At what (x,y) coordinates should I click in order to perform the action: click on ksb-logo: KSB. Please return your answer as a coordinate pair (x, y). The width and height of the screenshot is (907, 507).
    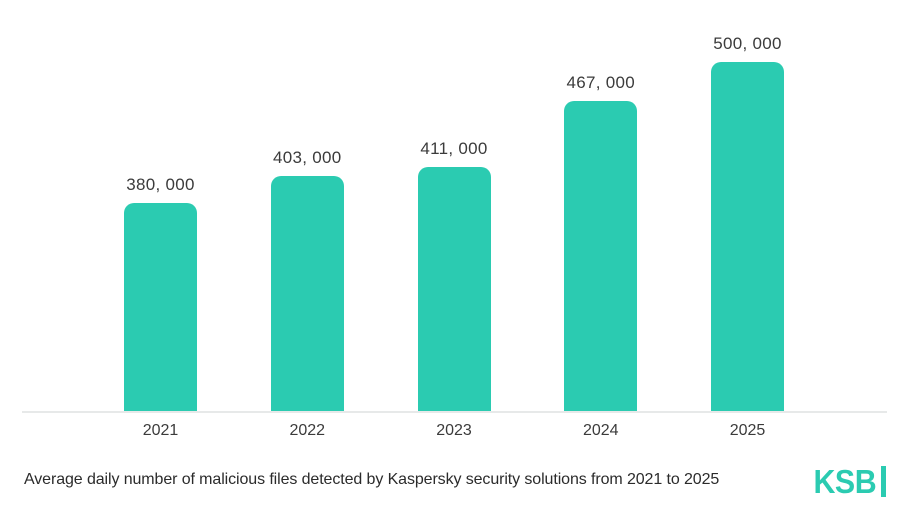
    Looking at the image, I should click on (847, 481).